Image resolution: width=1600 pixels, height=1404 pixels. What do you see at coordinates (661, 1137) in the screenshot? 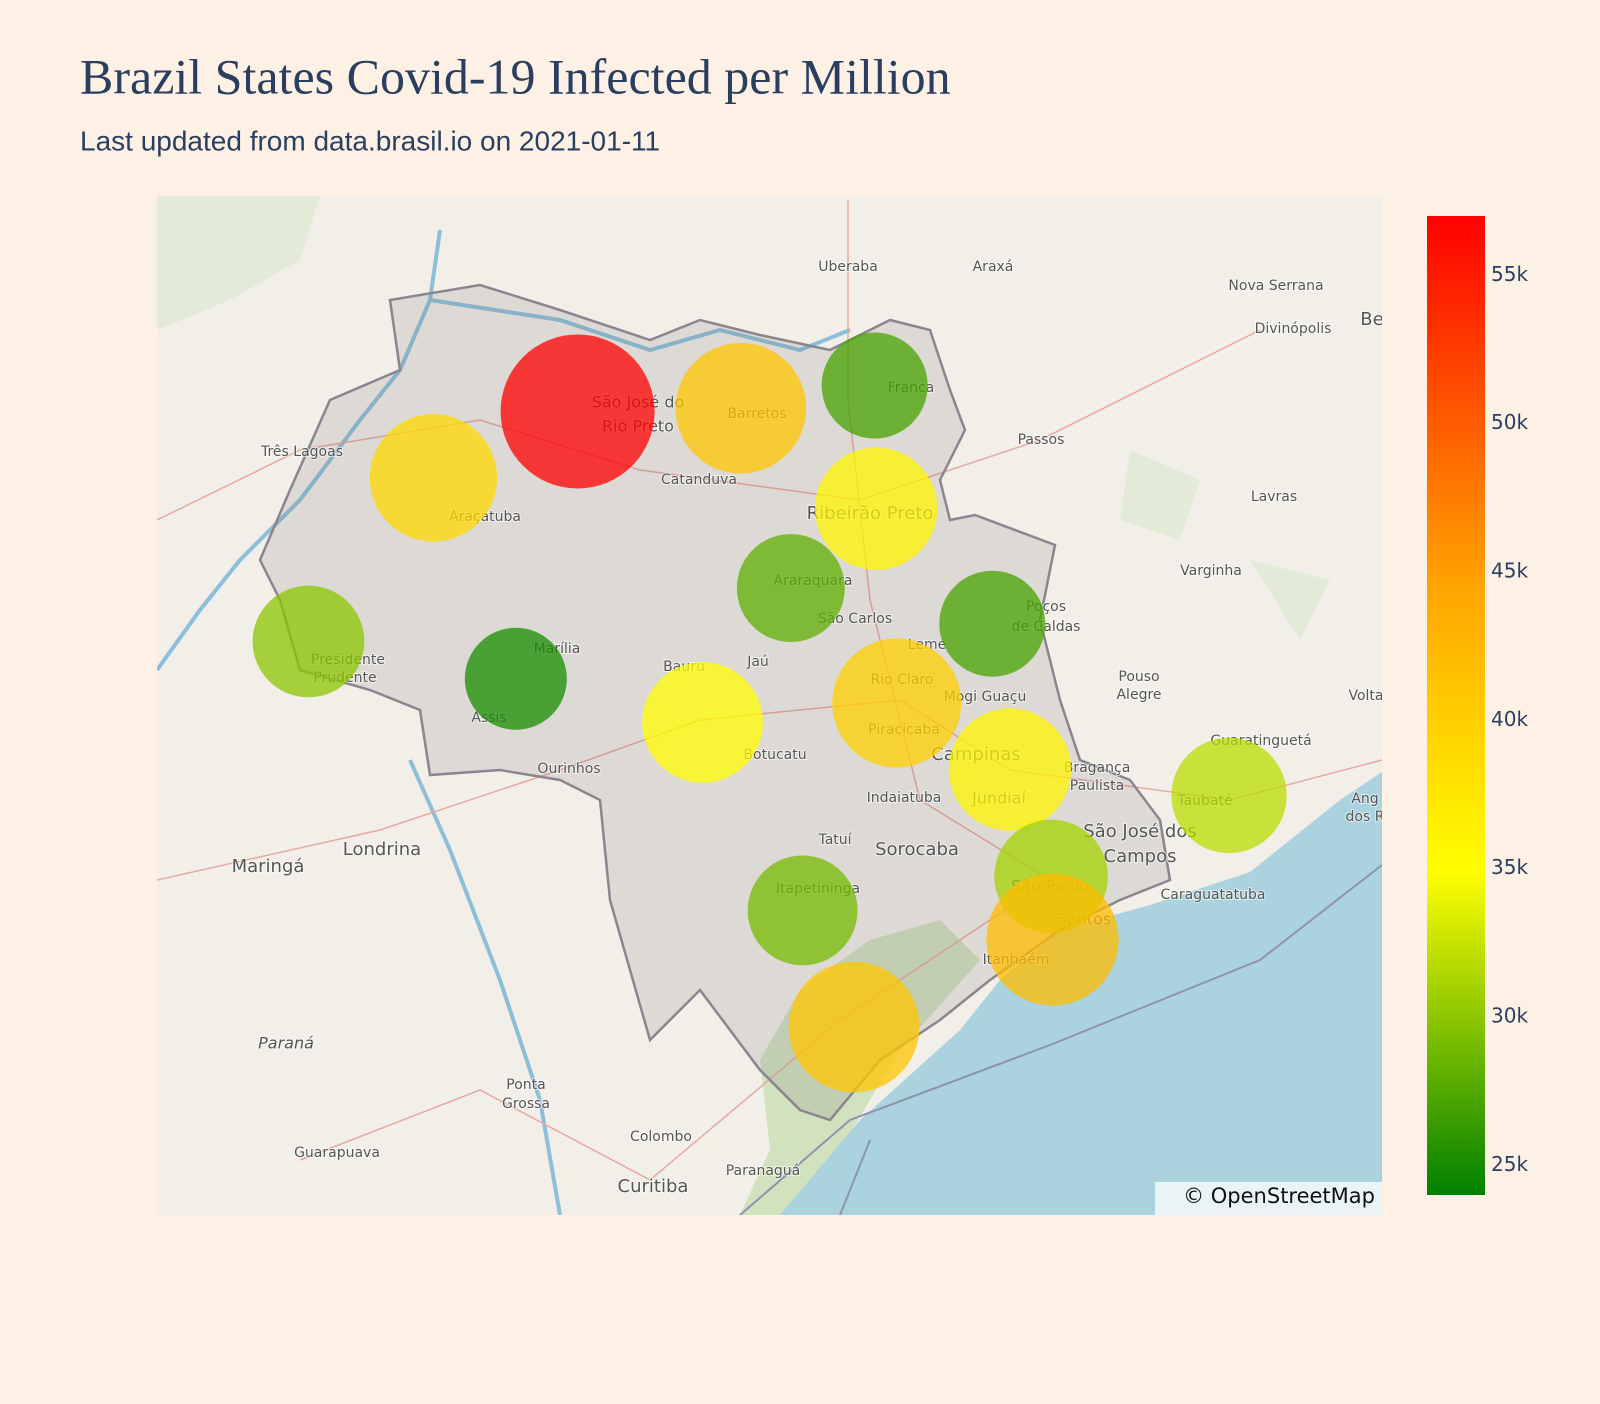
I see `city-label: Colombo` at bounding box center [661, 1137].